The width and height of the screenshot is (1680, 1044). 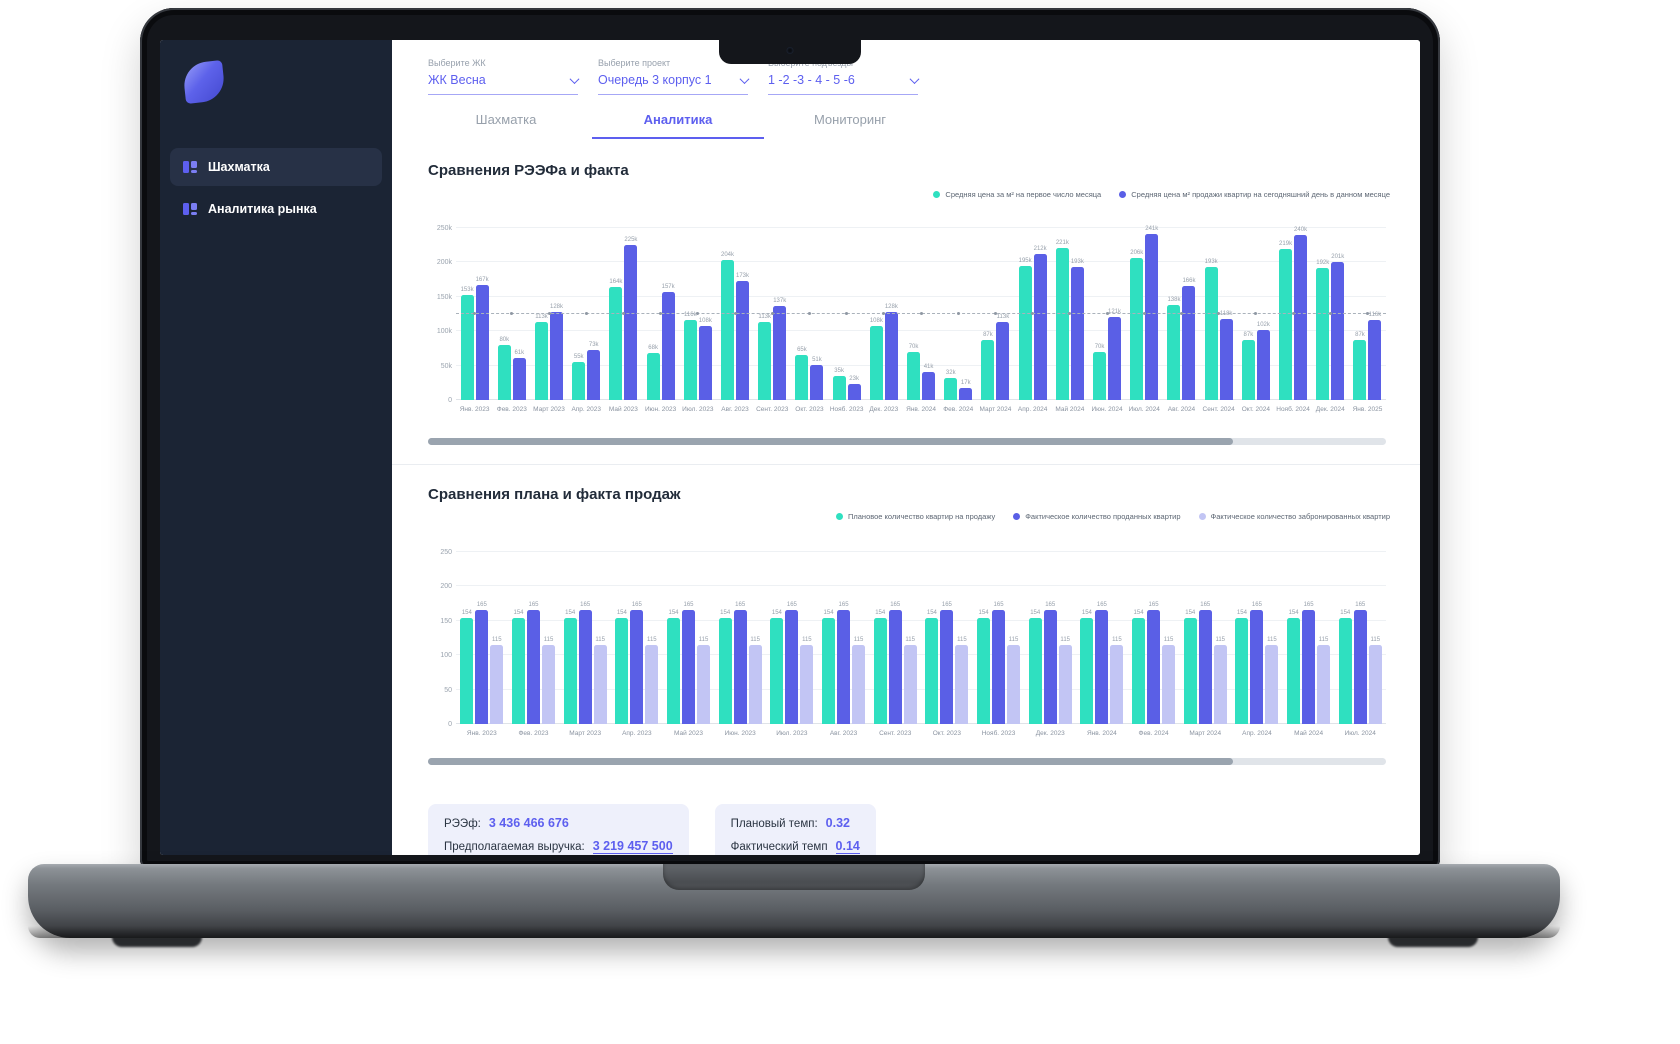 I want to click on bar-value-label: 138k, so click(x=1174, y=300).